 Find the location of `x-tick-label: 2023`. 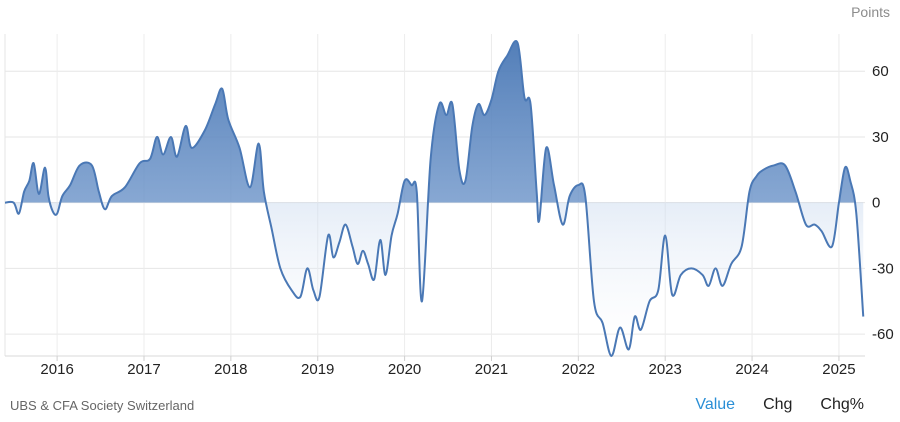

x-tick-label: 2023 is located at coordinates (665, 369).